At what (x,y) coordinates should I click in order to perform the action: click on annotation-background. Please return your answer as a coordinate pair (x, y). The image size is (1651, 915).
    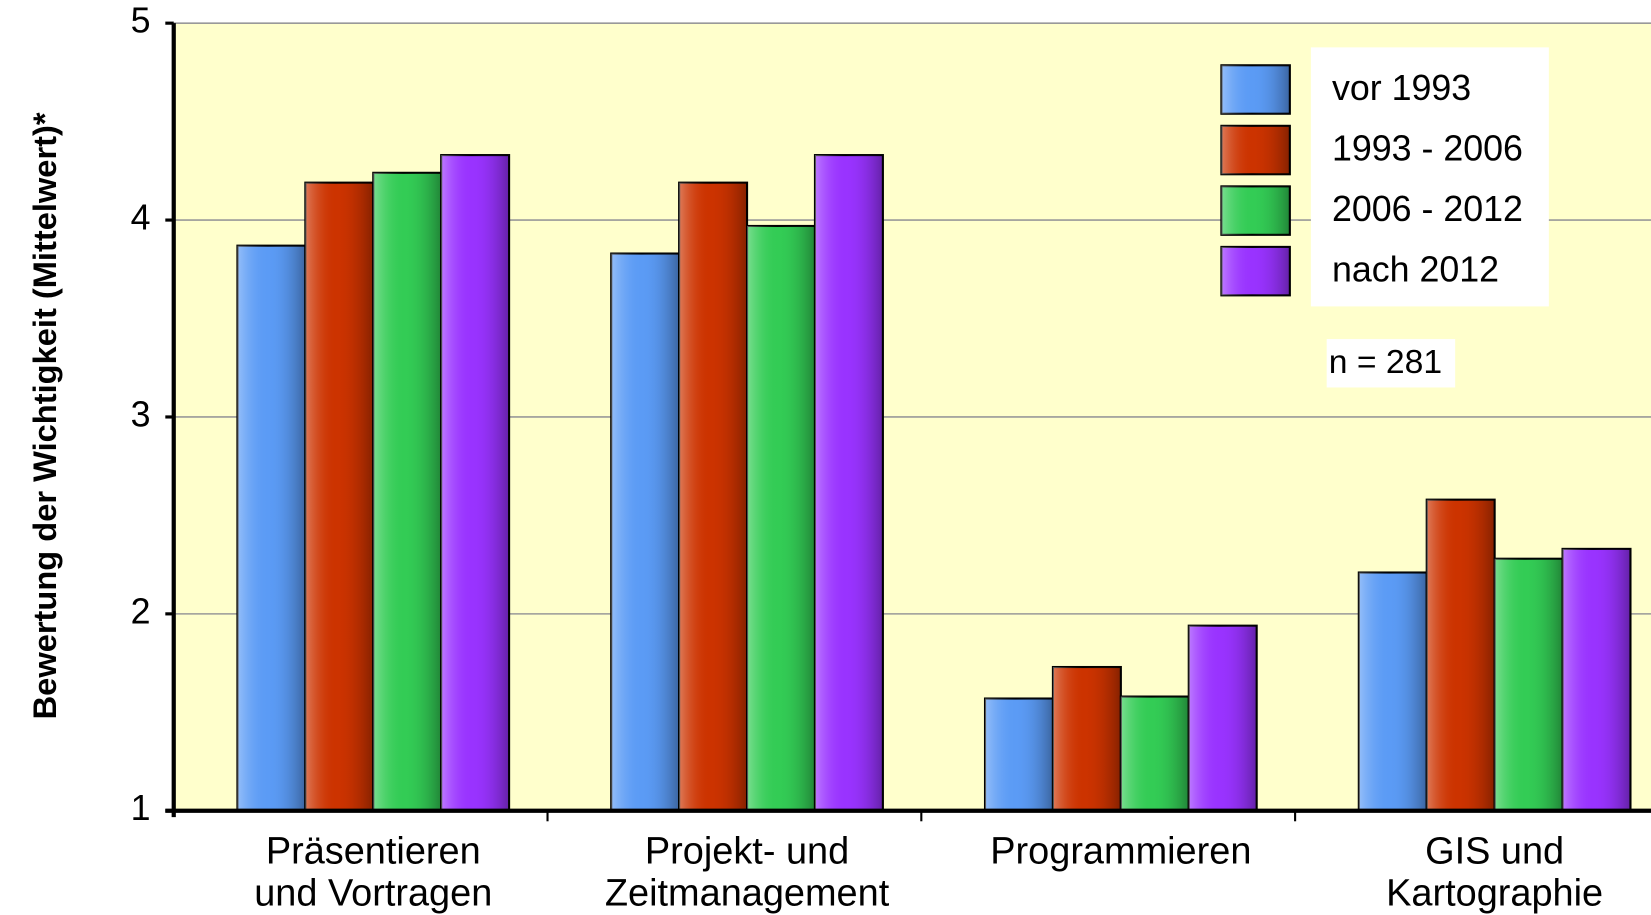
    Looking at the image, I should click on (1391, 363).